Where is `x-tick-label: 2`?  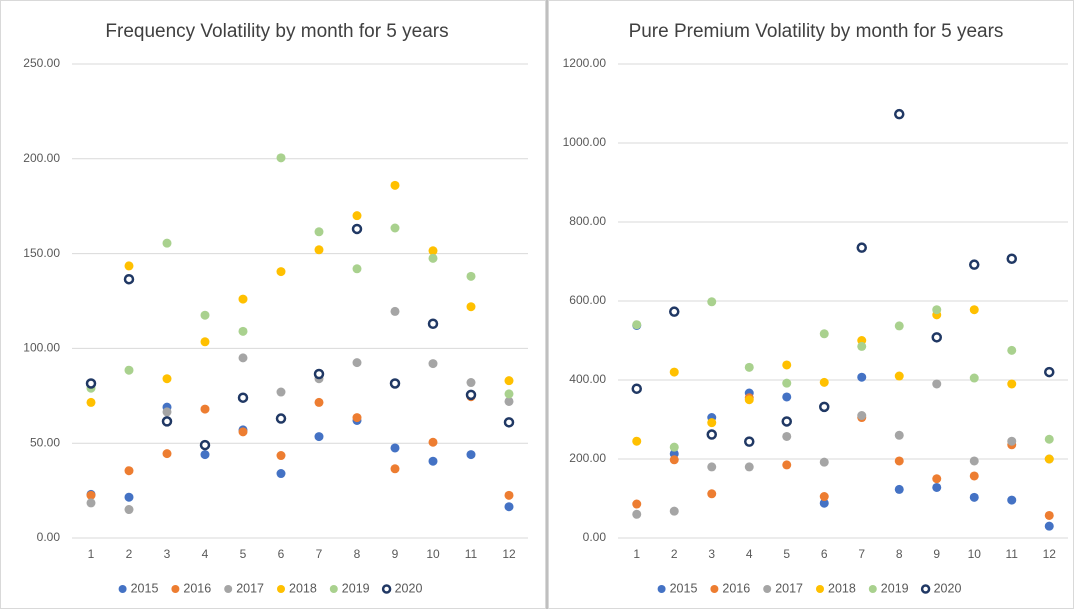 x-tick-label: 2 is located at coordinates (674, 554).